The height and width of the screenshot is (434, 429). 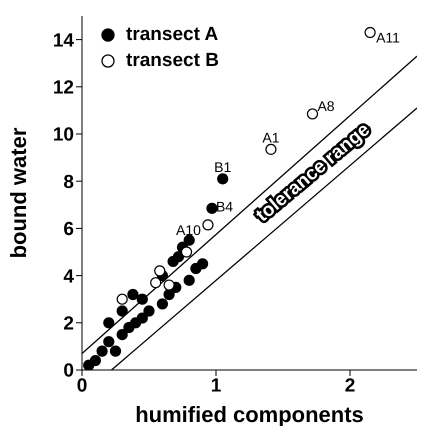 I want to click on x-tick-label: 1, so click(x=216, y=385).